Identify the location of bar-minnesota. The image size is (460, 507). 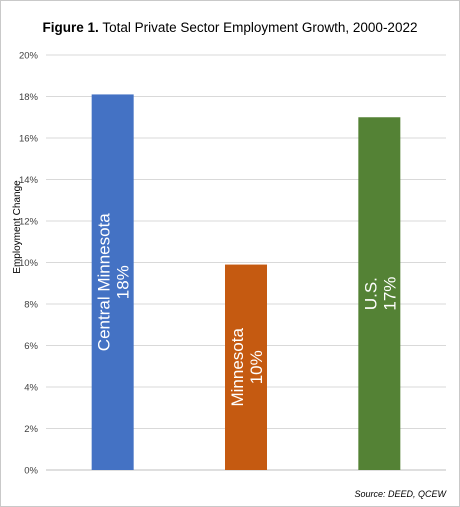
(246, 367).